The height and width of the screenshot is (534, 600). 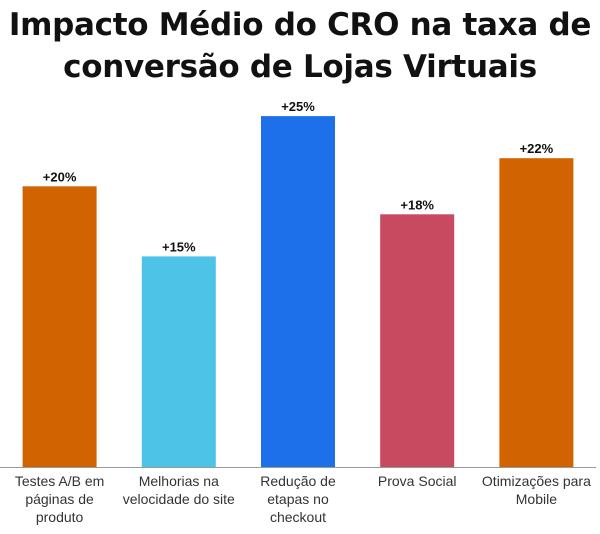 What do you see at coordinates (60, 176) in the screenshot?
I see `data-label-1: +20%` at bounding box center [60, 176].